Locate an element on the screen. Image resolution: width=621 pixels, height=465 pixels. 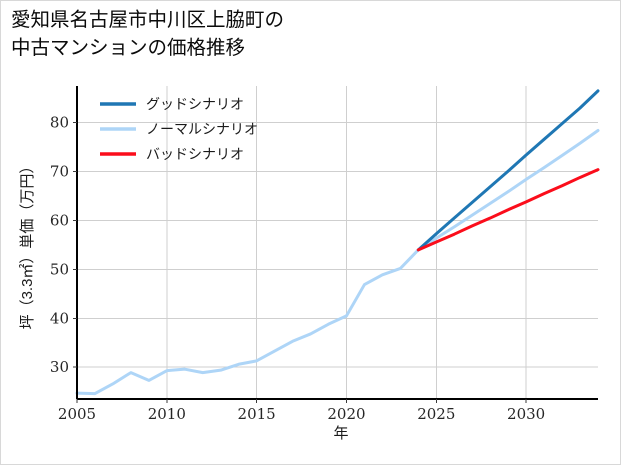
y-axis-title: 坪（3.3㎡）単価（万円） is located at coordinates (27, 244).